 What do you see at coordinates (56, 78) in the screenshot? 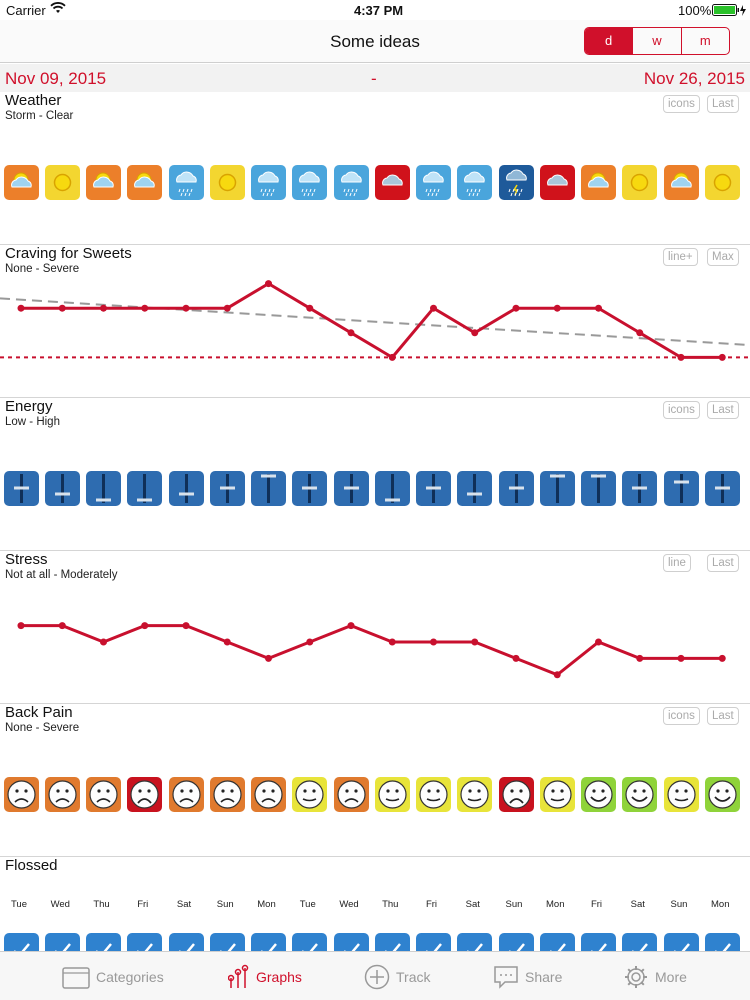
I see `start-date: Nov 09, 2015` at bounding box center [56, 78].